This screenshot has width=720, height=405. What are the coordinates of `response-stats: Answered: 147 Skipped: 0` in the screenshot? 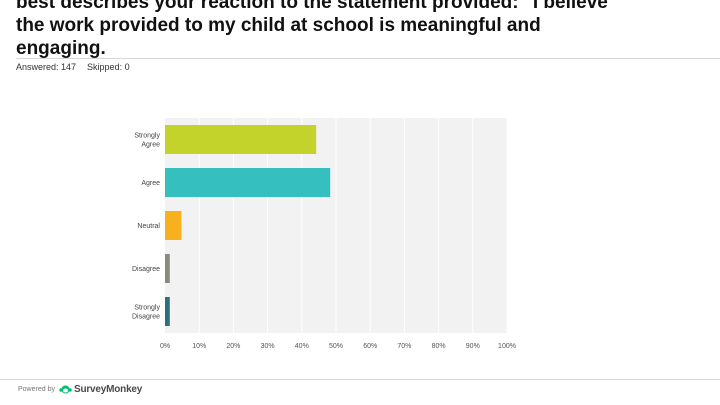 It's located at (73, 67).